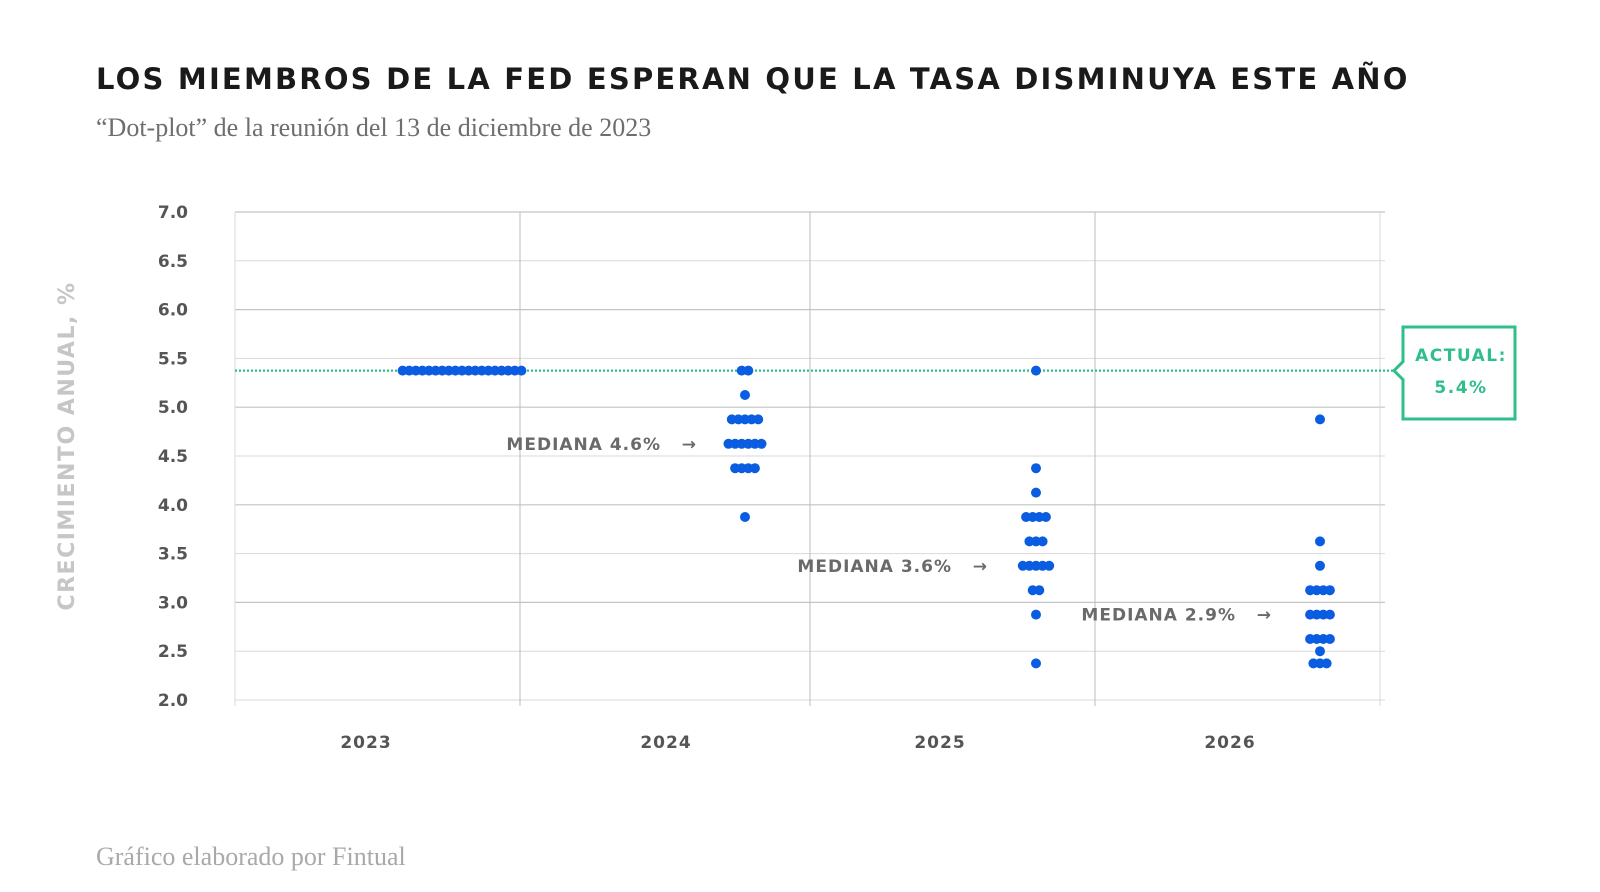  I want to click on y-tick-label: 6.0, so click(173, 311).